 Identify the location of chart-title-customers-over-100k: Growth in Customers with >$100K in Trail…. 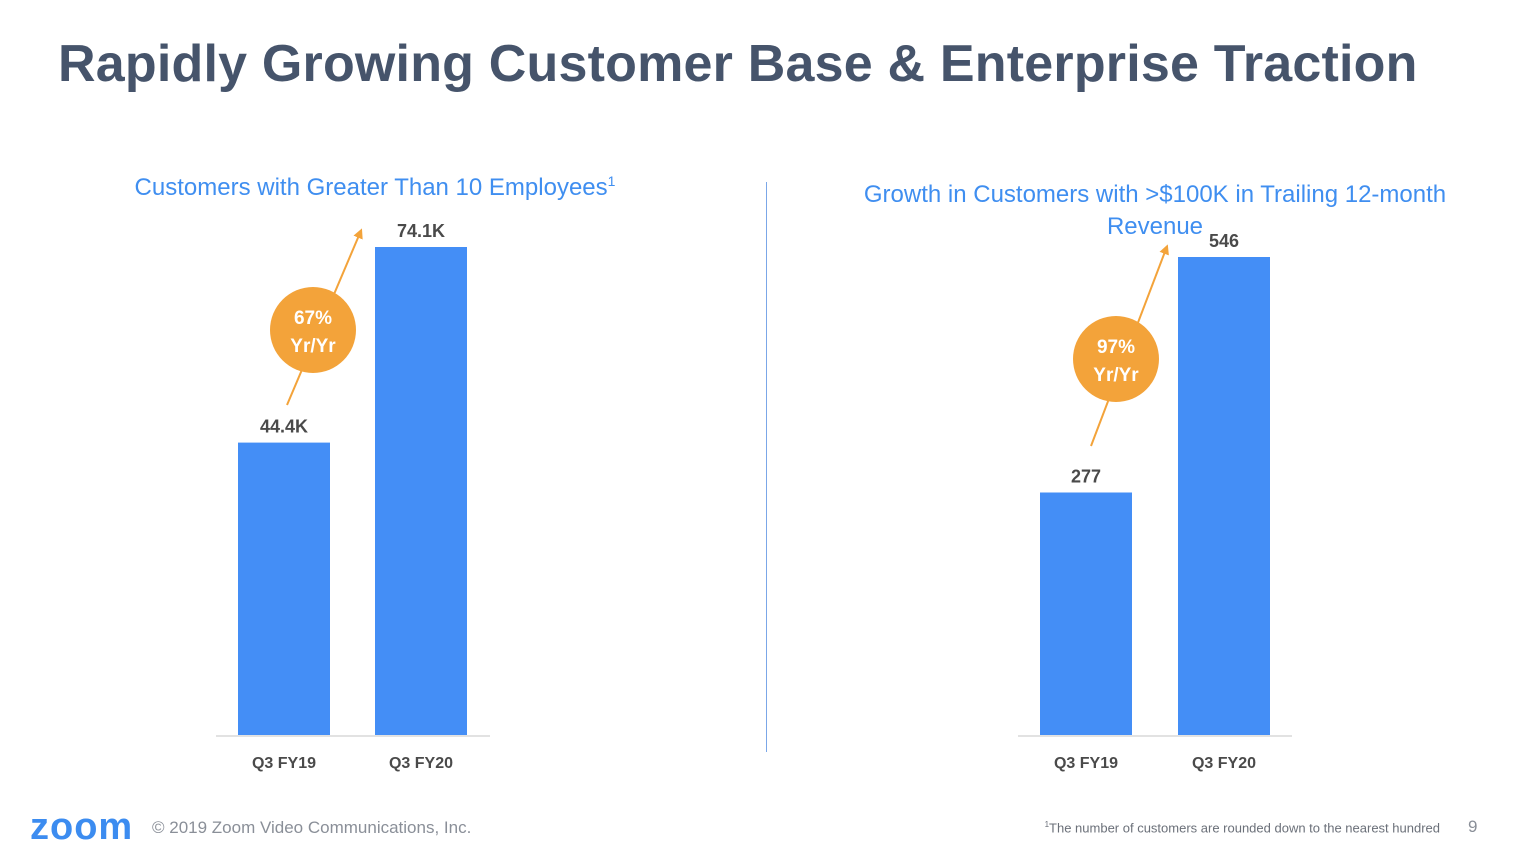
(1155, 210).